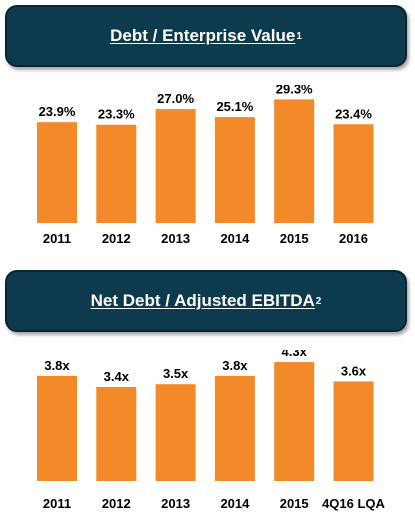 This screenshot has height=528, width=415. What do you see at coordinates (175, 503) in the screenshot?
I see `net-debt-ebitda-category-label: 2013` at bounding box center [175, 503].